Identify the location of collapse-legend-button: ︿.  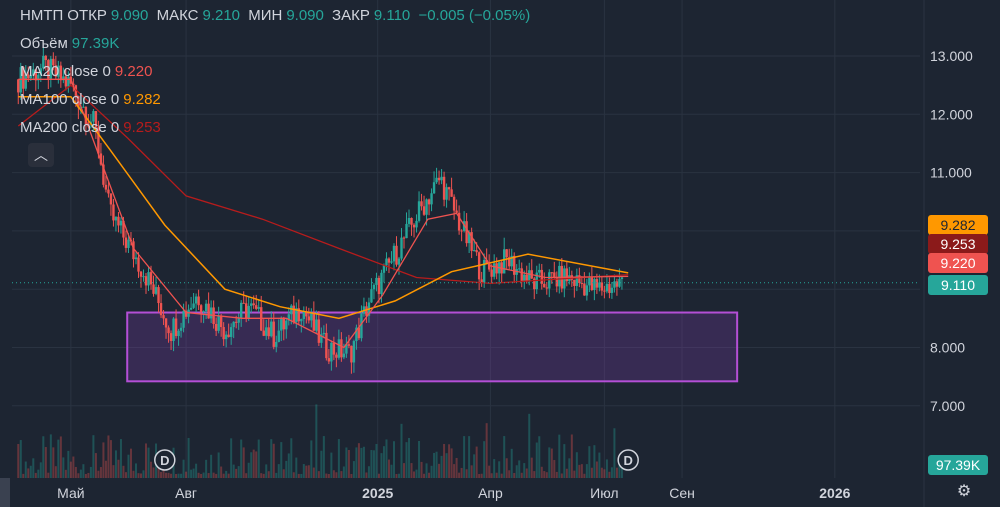
(41, 155).